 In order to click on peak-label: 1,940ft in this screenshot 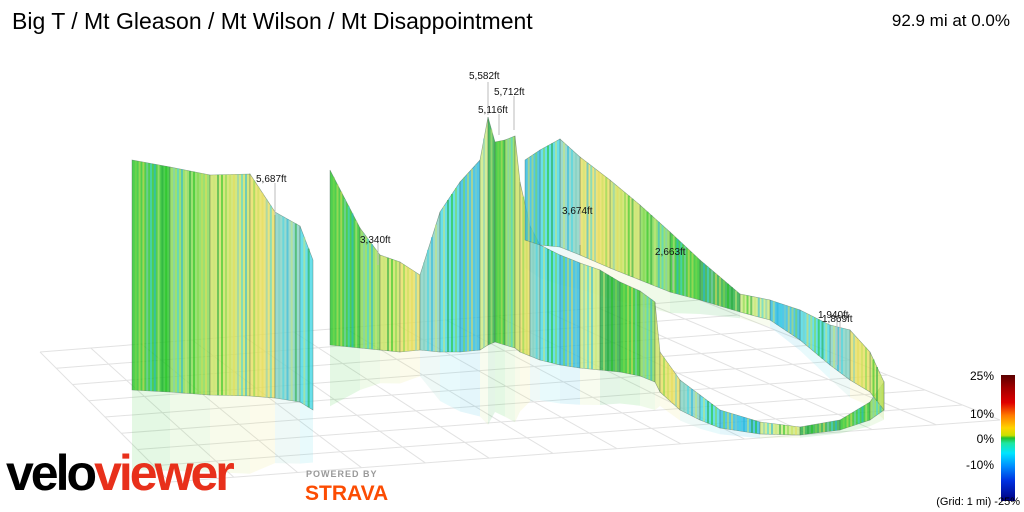, I will do `click(833, 315)`.